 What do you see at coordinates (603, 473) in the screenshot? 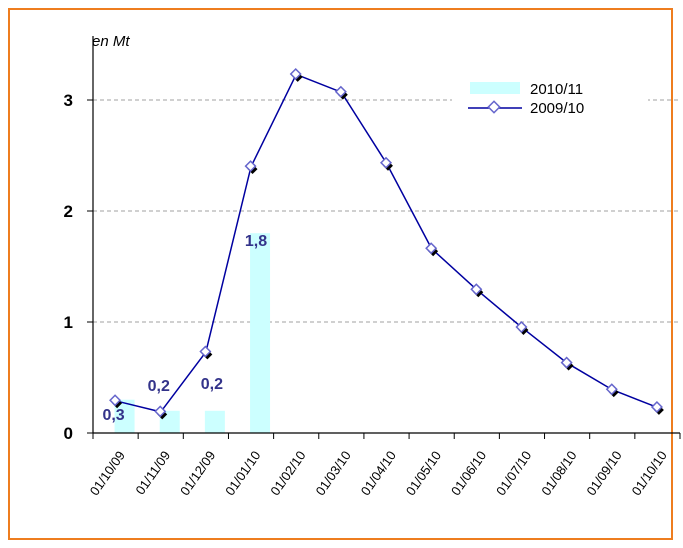
I see `x-tick-label: 01/09/10` at bounding box center [603, 473].